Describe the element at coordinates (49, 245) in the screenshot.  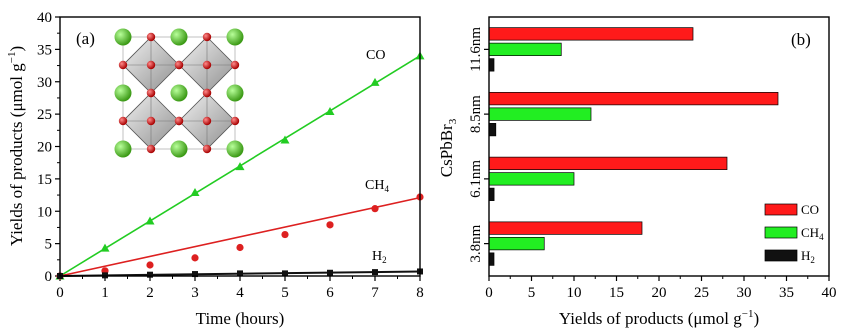
I see `y-tick-label: 5` at that location.